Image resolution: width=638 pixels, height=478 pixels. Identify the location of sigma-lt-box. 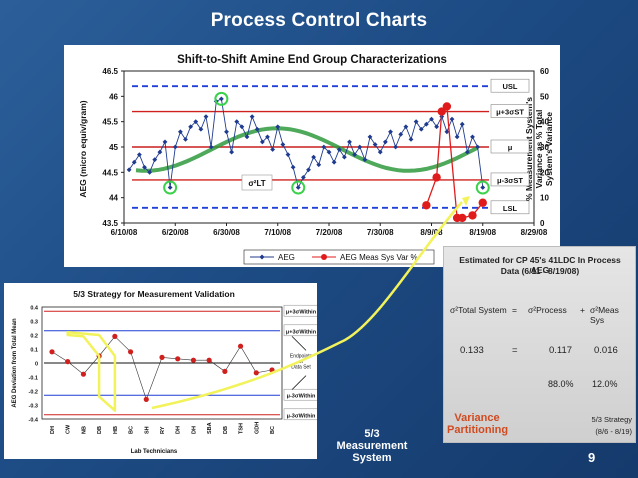
(257, 182).